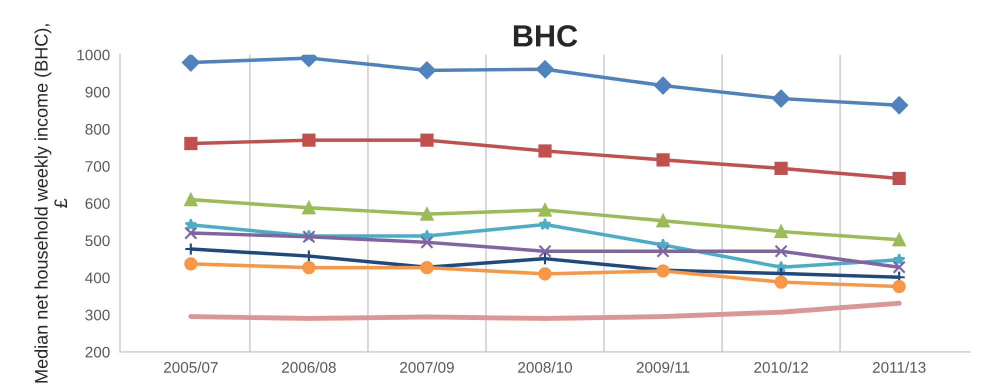 The width and height of the screenshot is (1000, 391). I want to click on x-tick-label: 2008/10, so click(545, 367).